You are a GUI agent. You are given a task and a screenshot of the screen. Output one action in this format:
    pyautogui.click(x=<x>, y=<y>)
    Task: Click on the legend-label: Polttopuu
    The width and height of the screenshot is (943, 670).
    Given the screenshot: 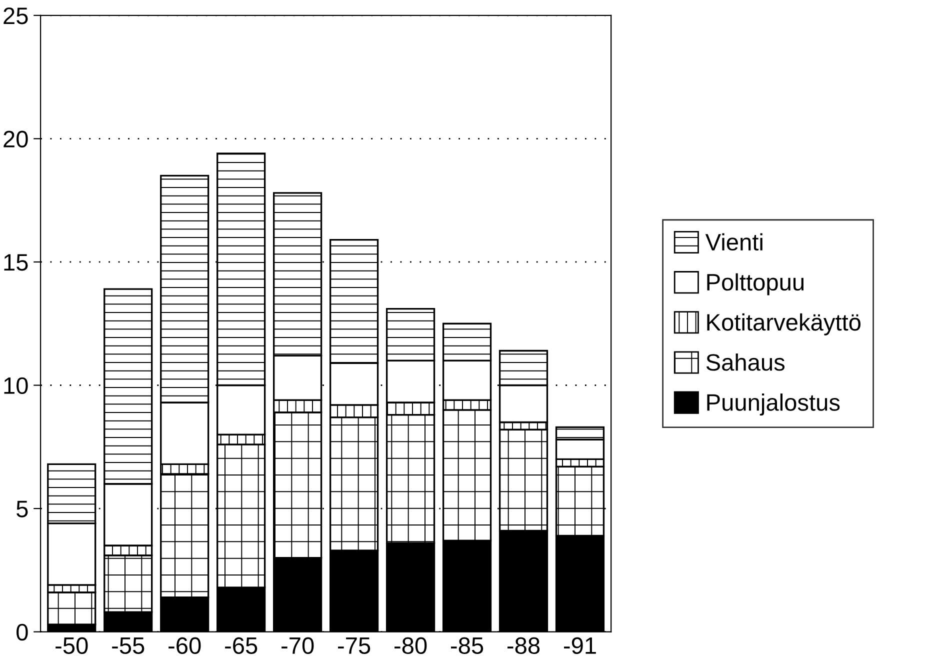 What is the action you would take?
    pyautogui.click(x=755, y=284)
    